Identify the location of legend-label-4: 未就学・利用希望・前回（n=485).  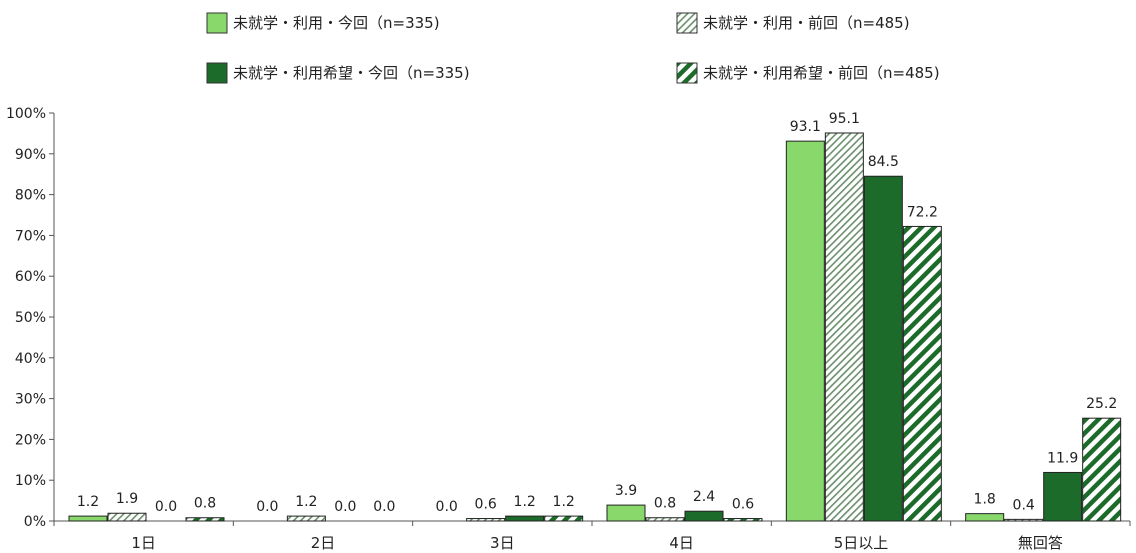
(821, 73).